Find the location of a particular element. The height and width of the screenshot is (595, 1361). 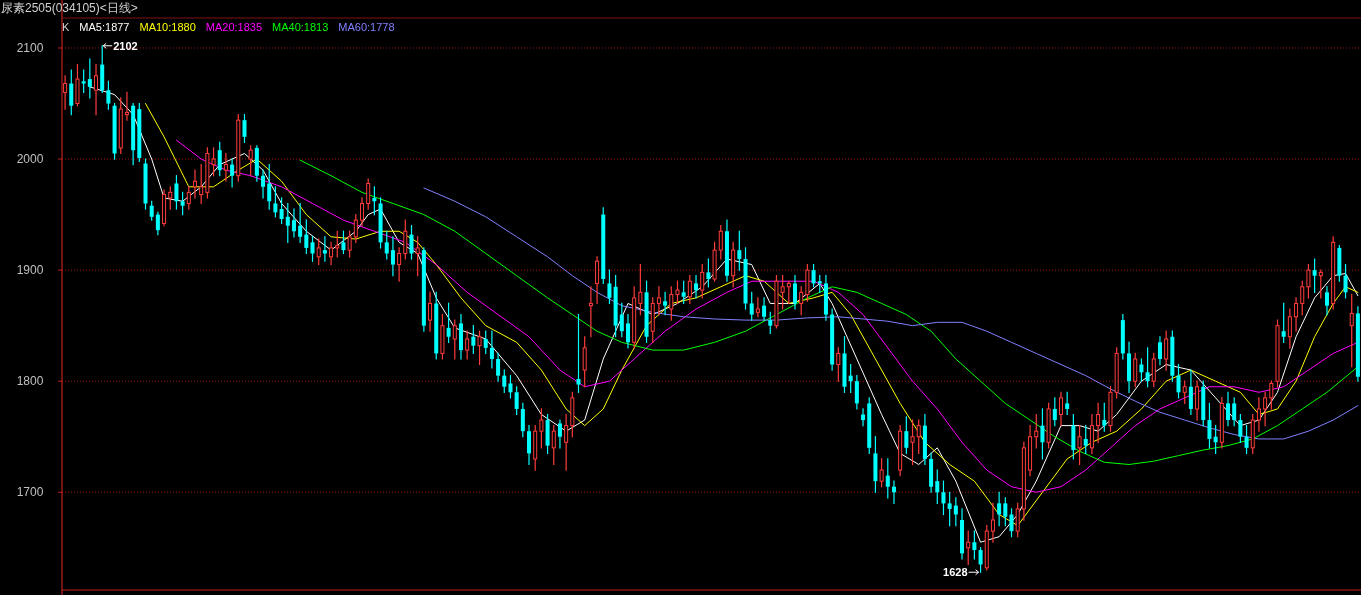

y-tick-label: 2000 is located at coordinates (30, 159).